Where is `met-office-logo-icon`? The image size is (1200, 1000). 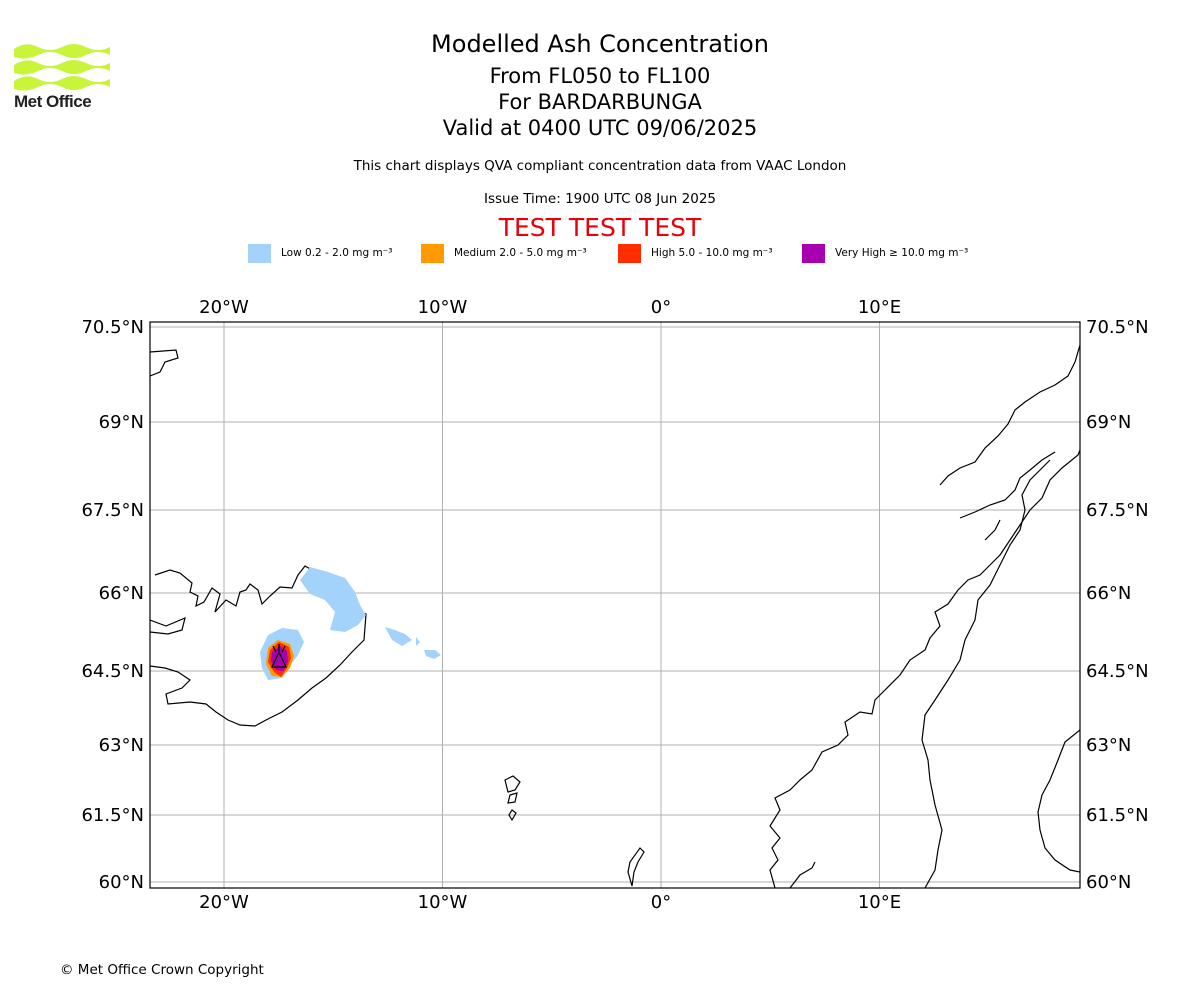 met-office-logo-icon is located at coordinates (62, 67).